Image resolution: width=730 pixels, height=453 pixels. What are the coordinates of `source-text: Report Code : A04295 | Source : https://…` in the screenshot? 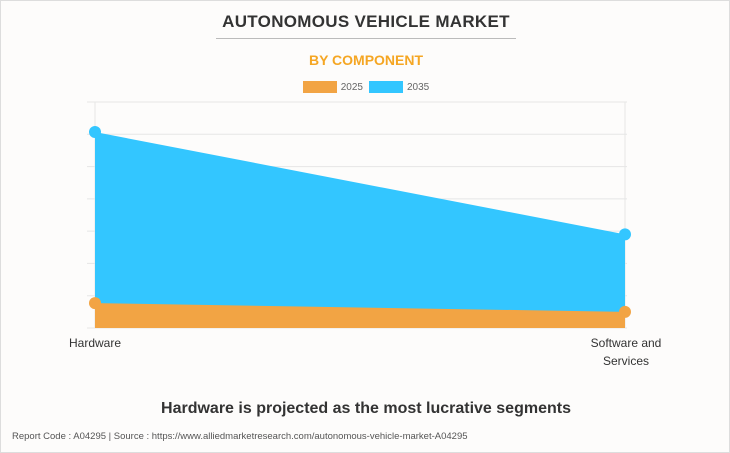 It's located at (240, 436).